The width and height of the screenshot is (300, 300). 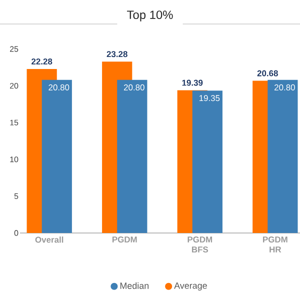 I want to click on data-label: 22.28, so click(x=42, y=61).